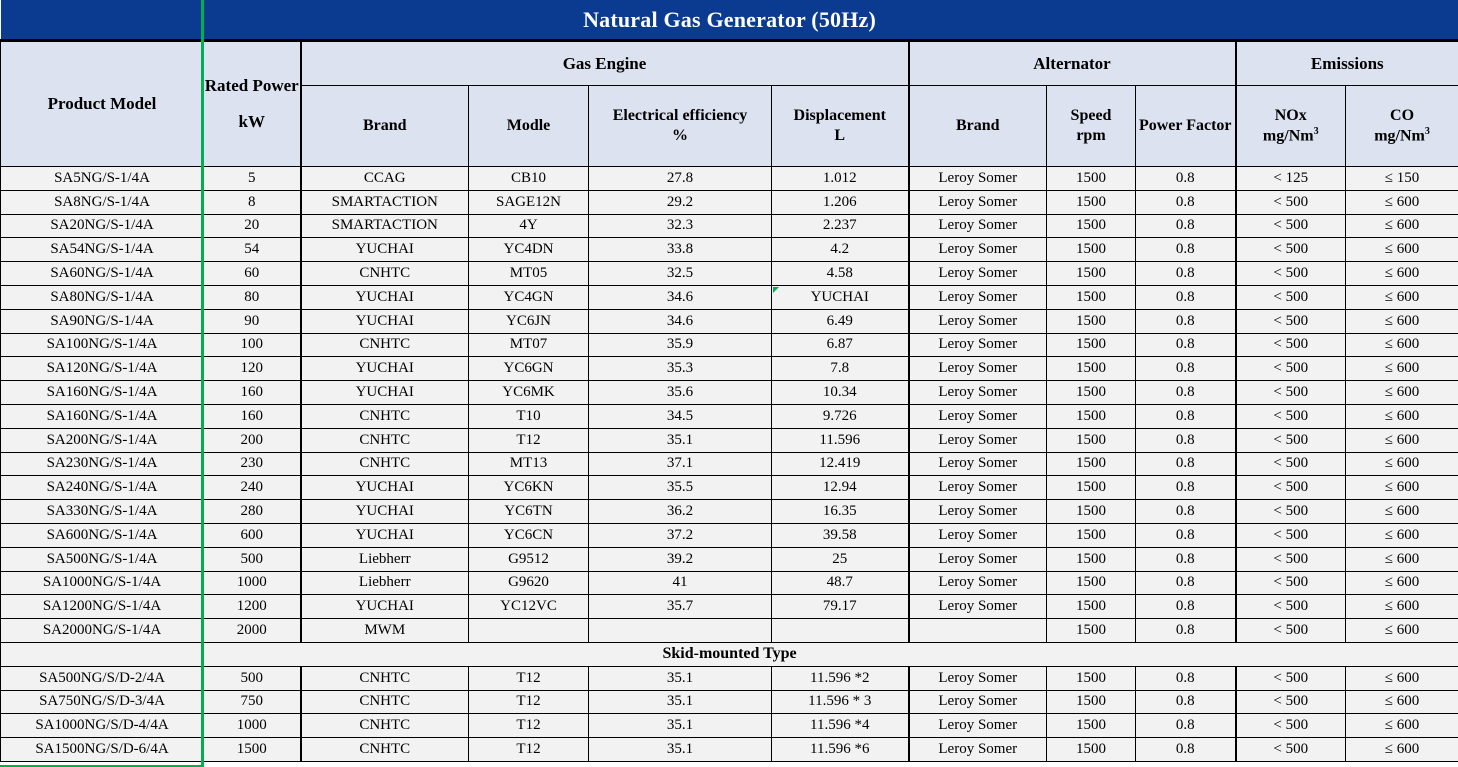 This screenshot has height=767, width=1458. Describe the element at coordinates (102, 630) in the screenshot. I see `cell-product-model: SA2000NG/S-1/4A` at that location.